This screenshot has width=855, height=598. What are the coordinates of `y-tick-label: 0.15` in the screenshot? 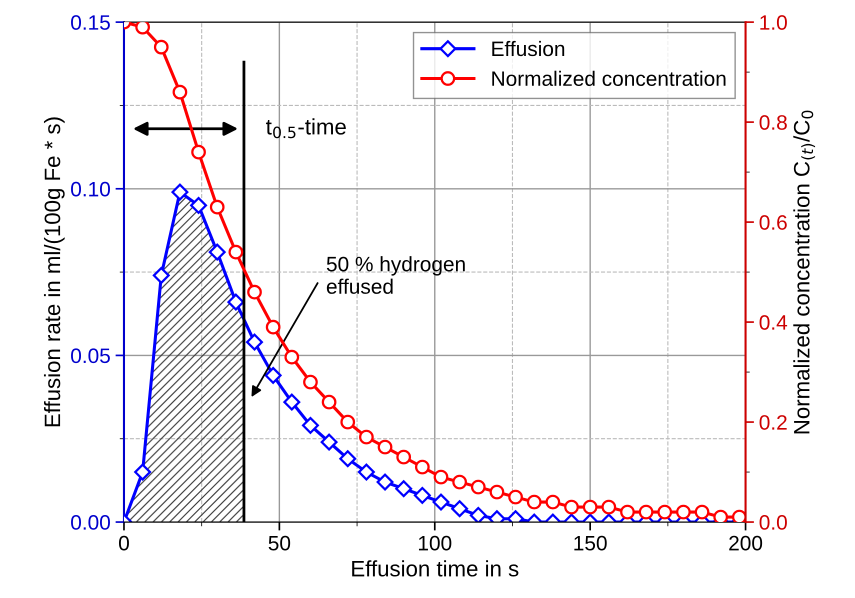 It's located at (90, 22).